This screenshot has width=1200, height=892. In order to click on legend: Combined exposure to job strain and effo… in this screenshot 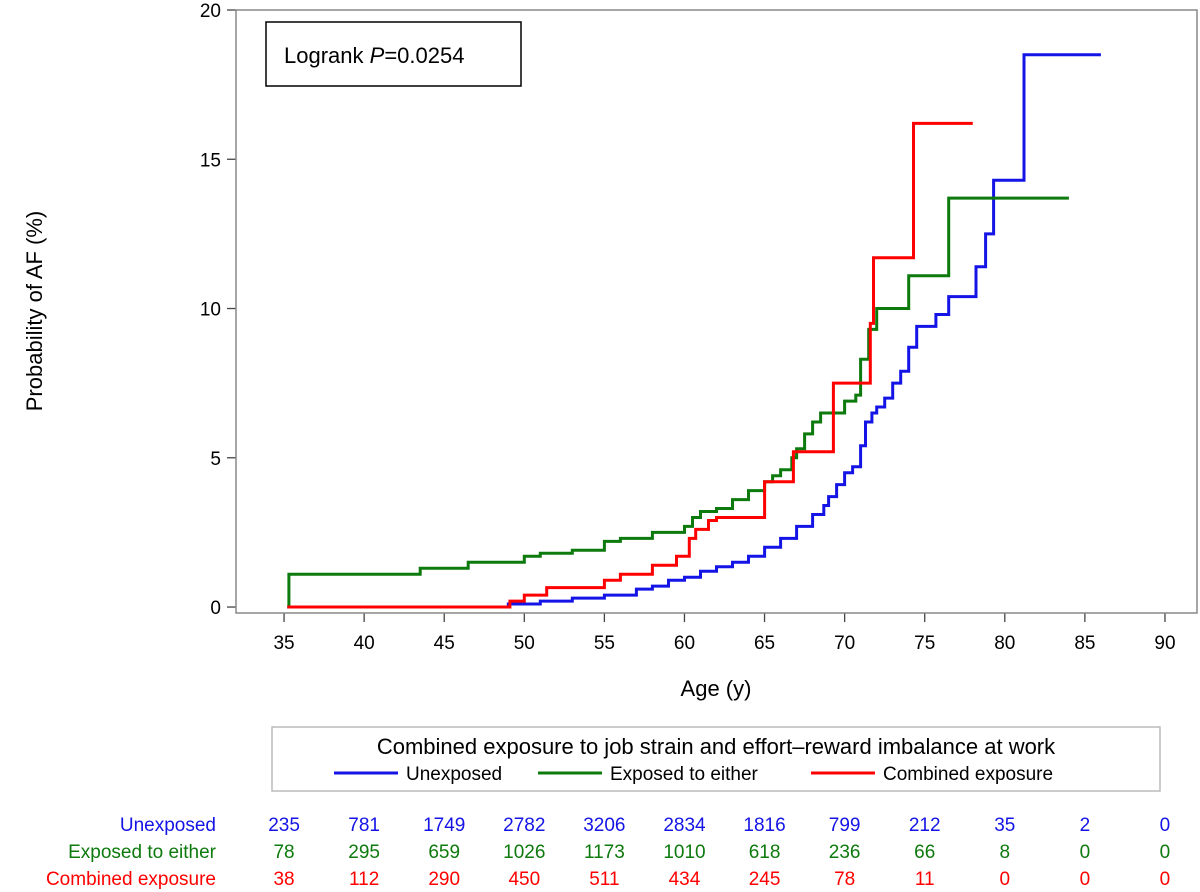, I will do `click(716, 759)`.